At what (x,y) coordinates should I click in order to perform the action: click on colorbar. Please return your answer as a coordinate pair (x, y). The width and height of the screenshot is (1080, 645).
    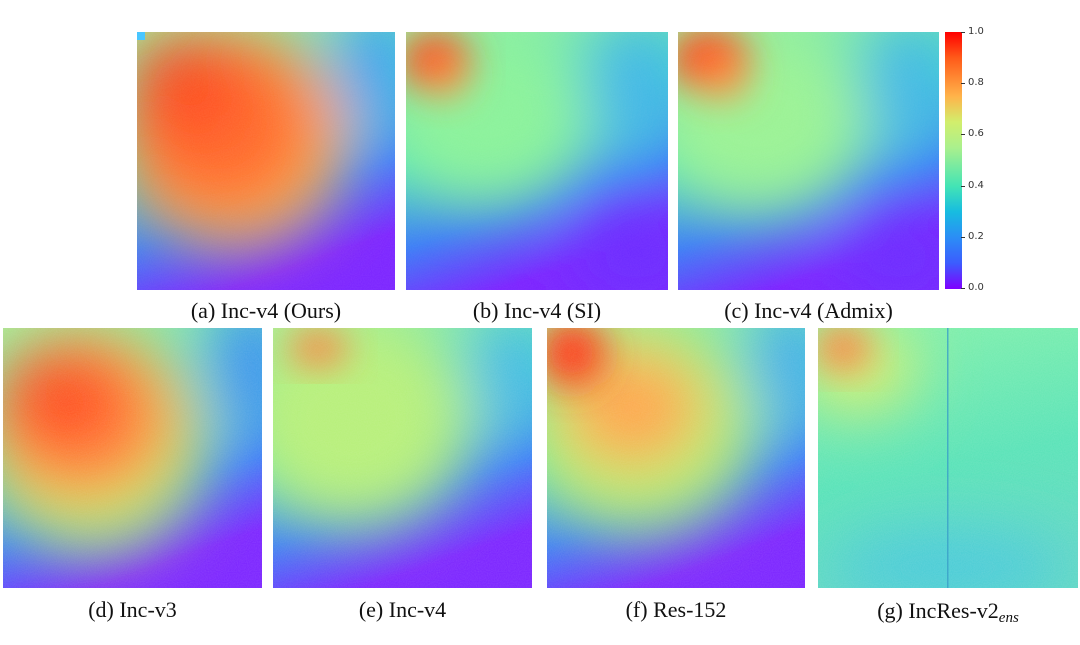
    Looking at the image, I should click on (953, 160).